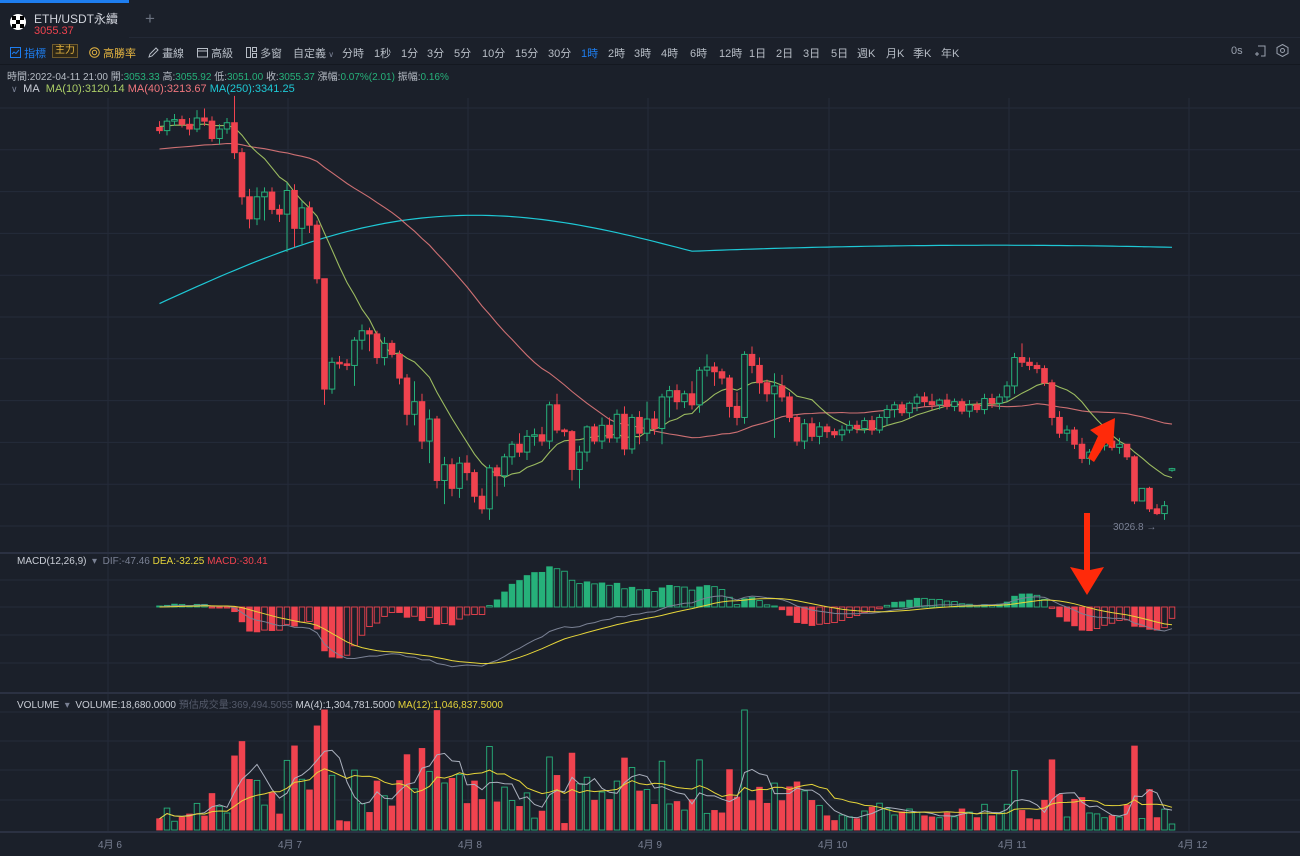 The height and width of the screenshot is (856, 1300). I want to click on main-force-badge: 主力, so click(65, 51).